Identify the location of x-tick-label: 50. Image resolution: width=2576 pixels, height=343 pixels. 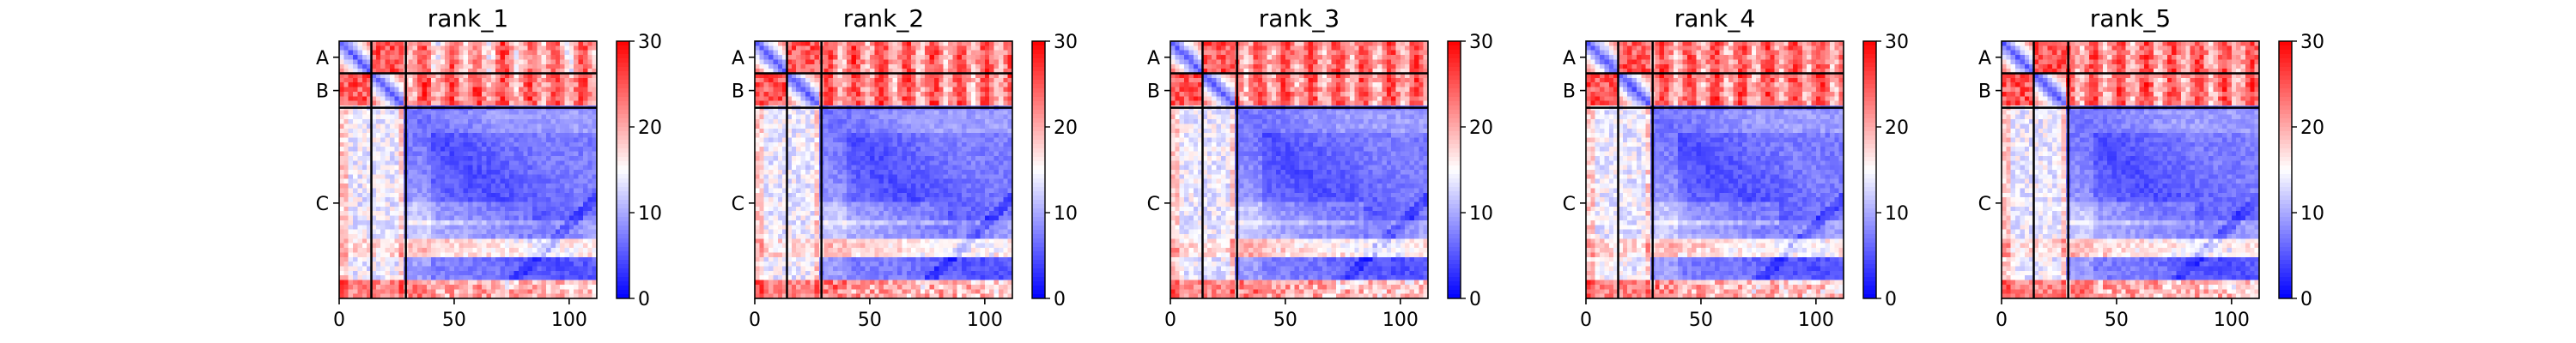
(454, 321).